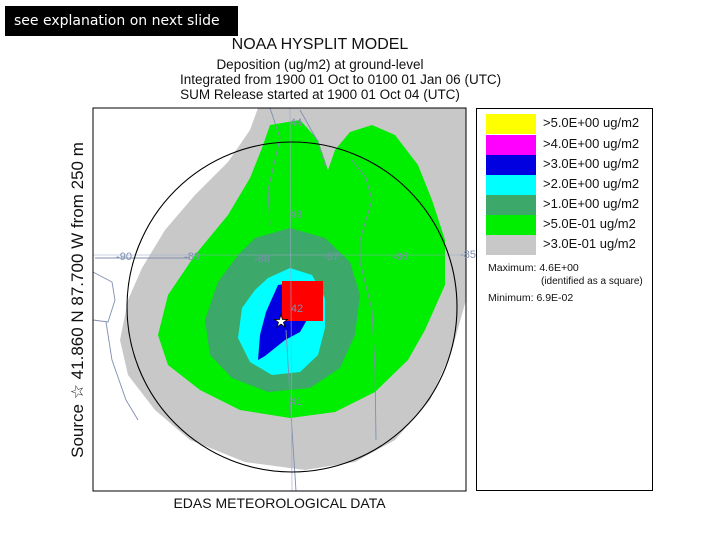 Image resolution: width=720 pixels, height=540 pixels. I want to click on lat-label-43: 43, so click(296, 215).